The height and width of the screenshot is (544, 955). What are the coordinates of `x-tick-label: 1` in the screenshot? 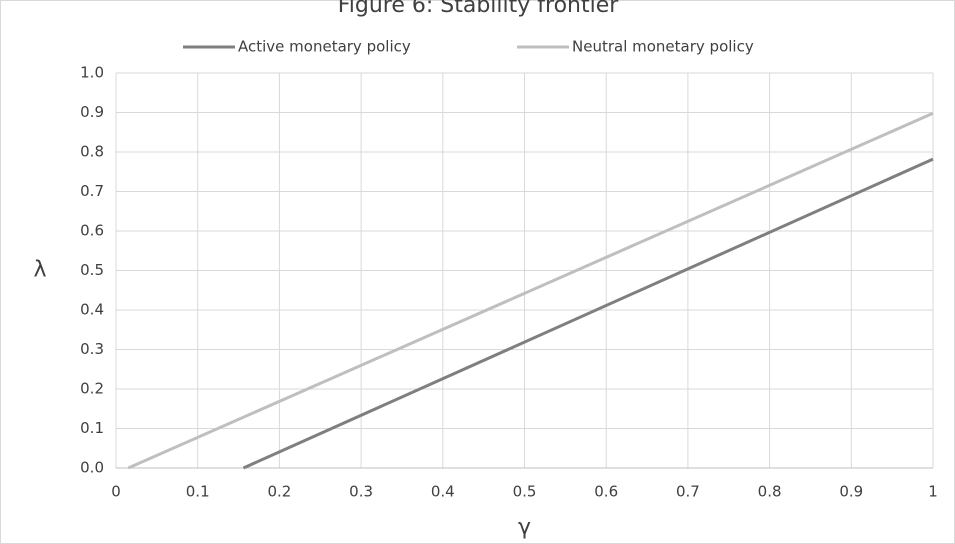 It's located at (933, 492).